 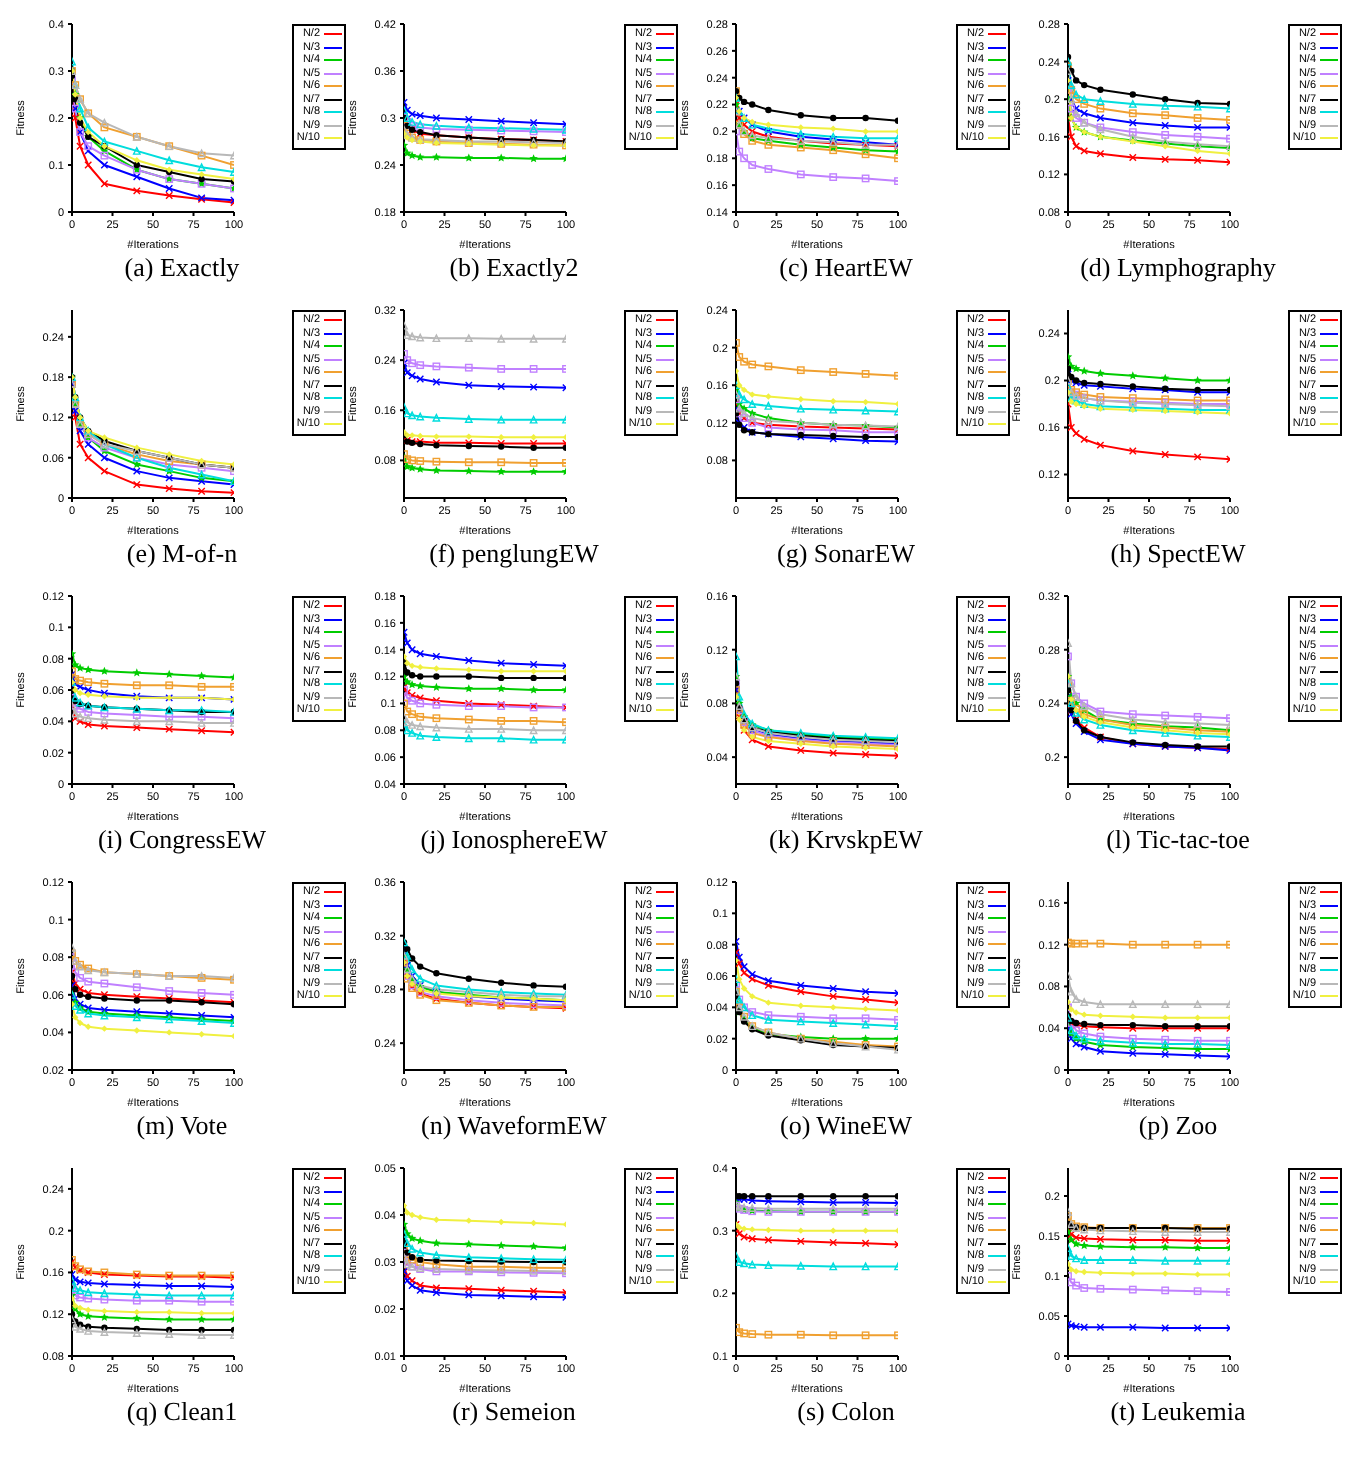 What do you see at coordinates (514, 1126) in the screenshot?
I see `text: (n) WaveformEW` at bounding box center [514, 1126].